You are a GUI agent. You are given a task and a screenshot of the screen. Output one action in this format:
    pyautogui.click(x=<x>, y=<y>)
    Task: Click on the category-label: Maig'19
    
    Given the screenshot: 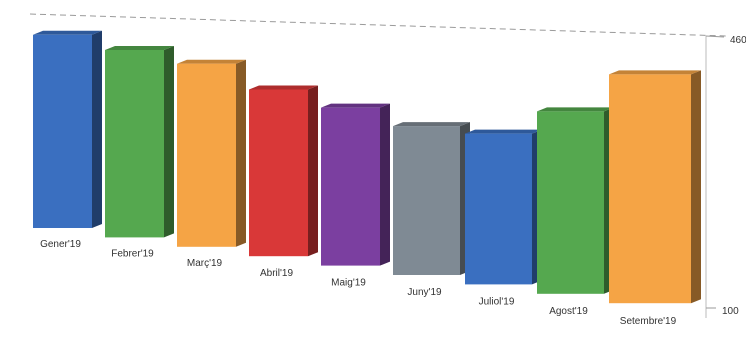 What is the action you would take?
    pyautogui.click(x=348, y=282)
    